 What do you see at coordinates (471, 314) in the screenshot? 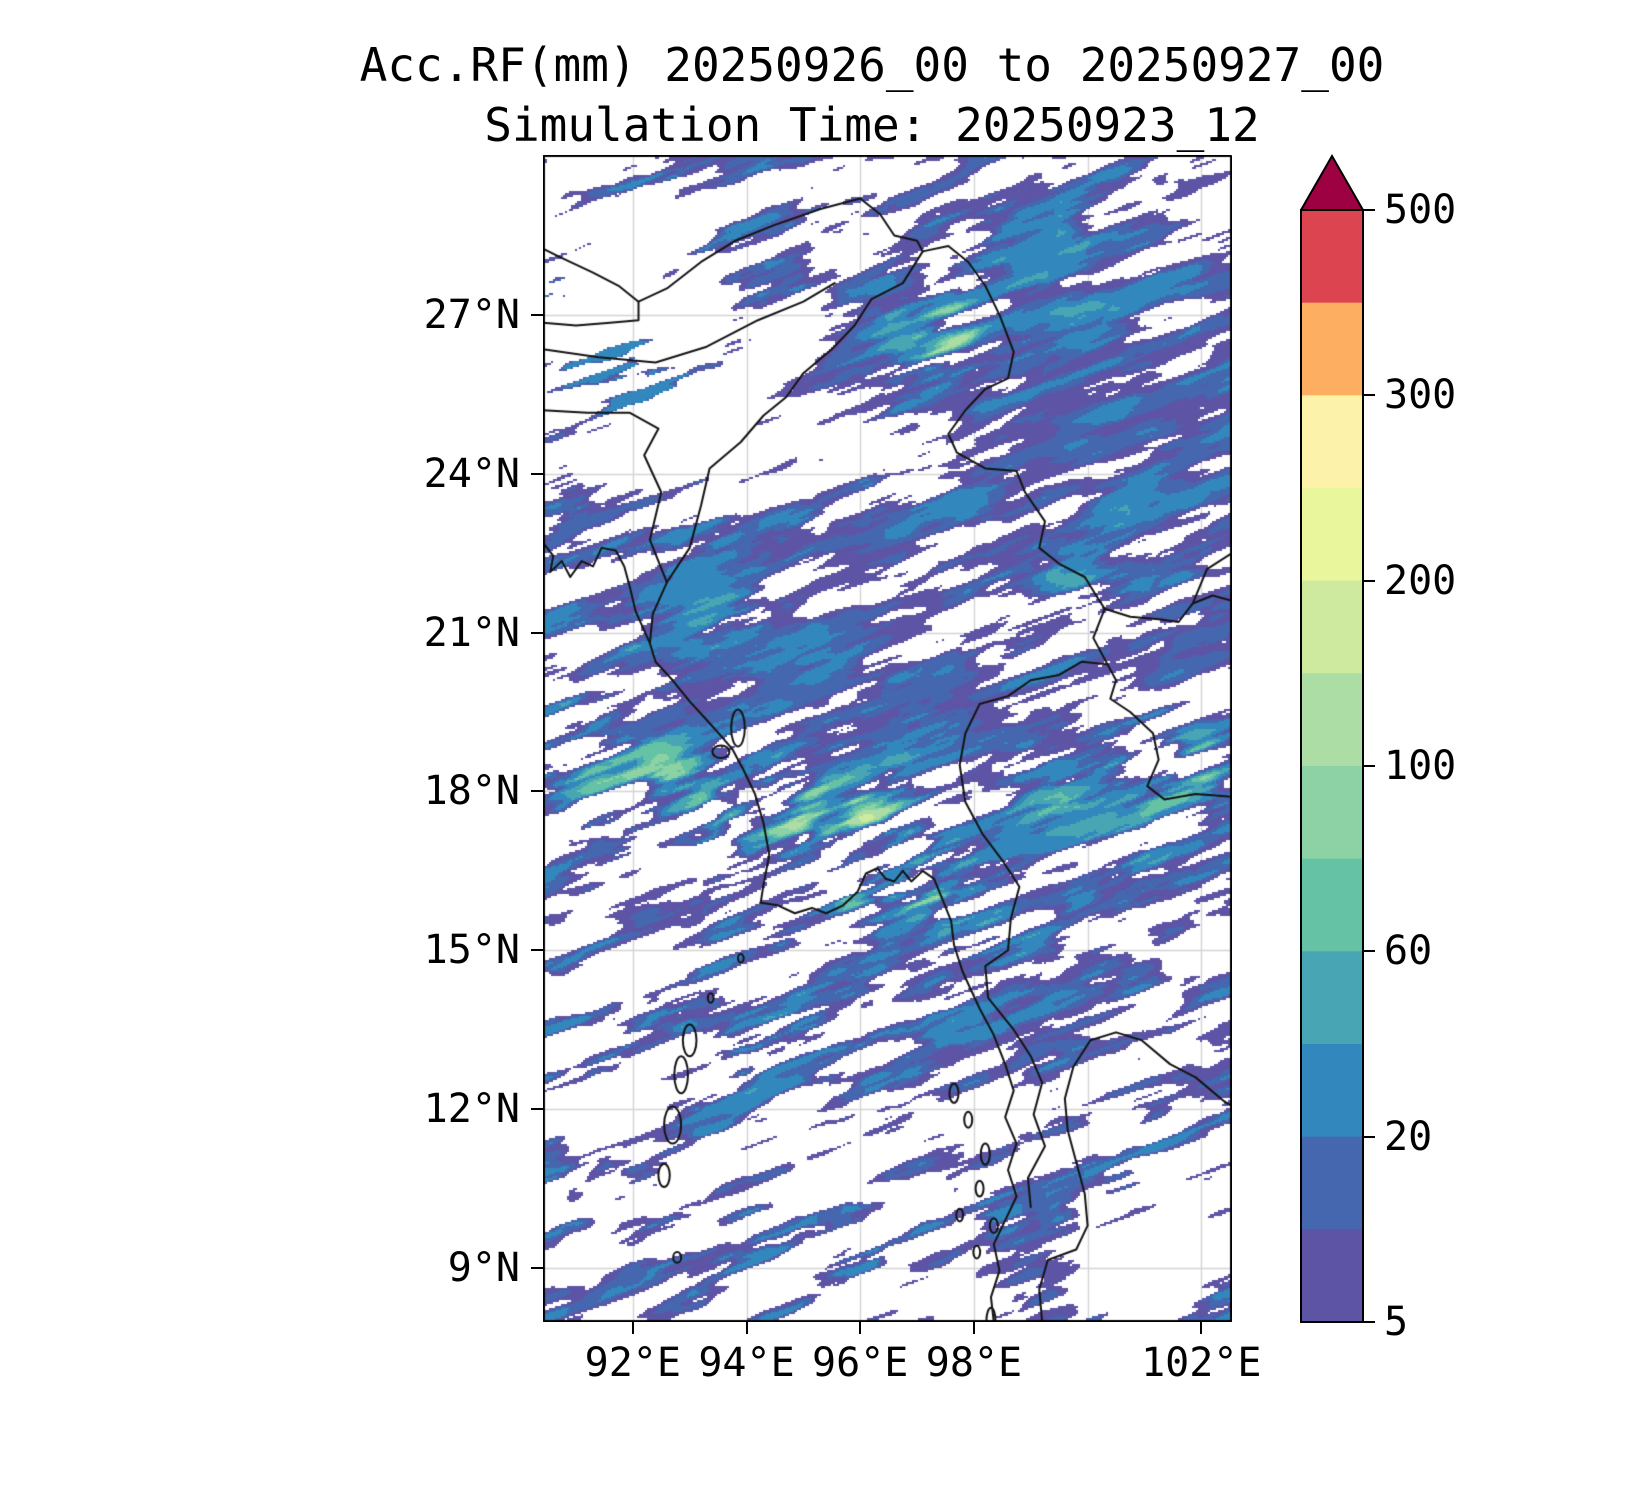
I see `y-axis-tick-label: 27°N` at bounding box center [471, 314].